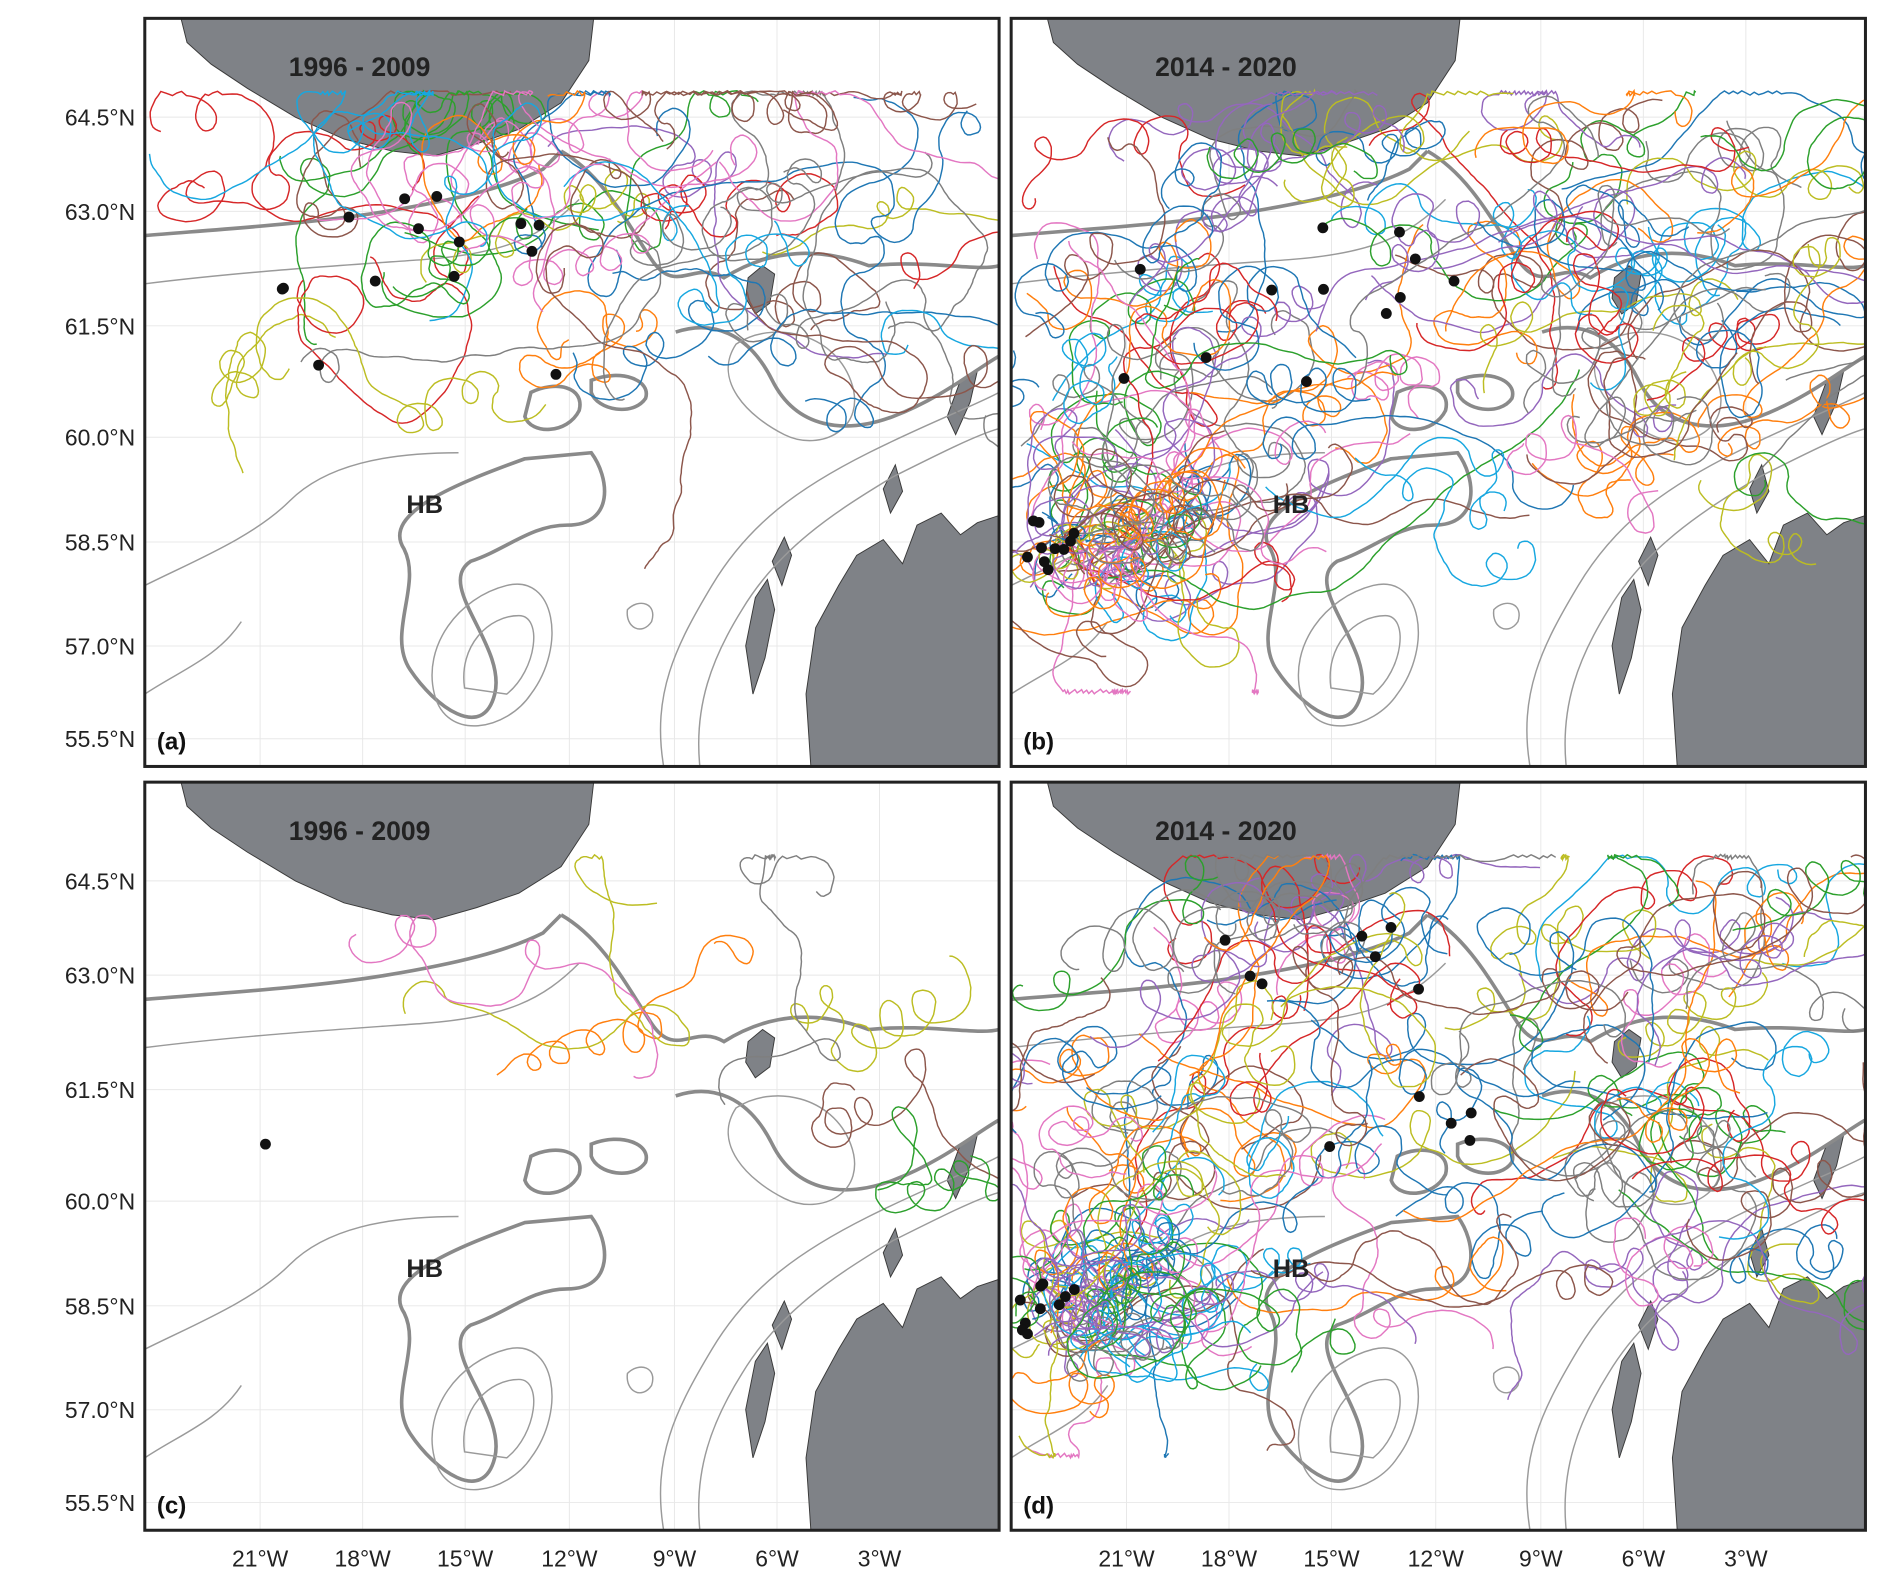 The height and width of the screenshot is (1586, 1892). What do you see at coordinates (260, 1558) in the screenshot?
I see `longitude-label: 21°W` at bounding box center [260, 1558].